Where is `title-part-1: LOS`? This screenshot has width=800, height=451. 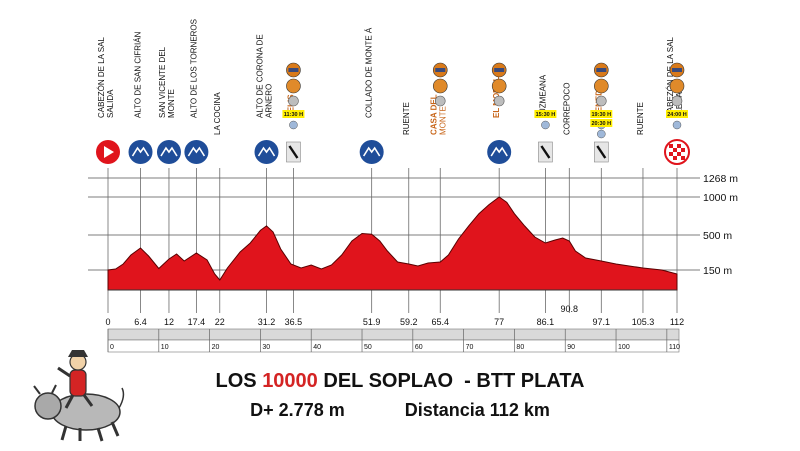
title-part-1: LOS is located at coordinates (236, 381).